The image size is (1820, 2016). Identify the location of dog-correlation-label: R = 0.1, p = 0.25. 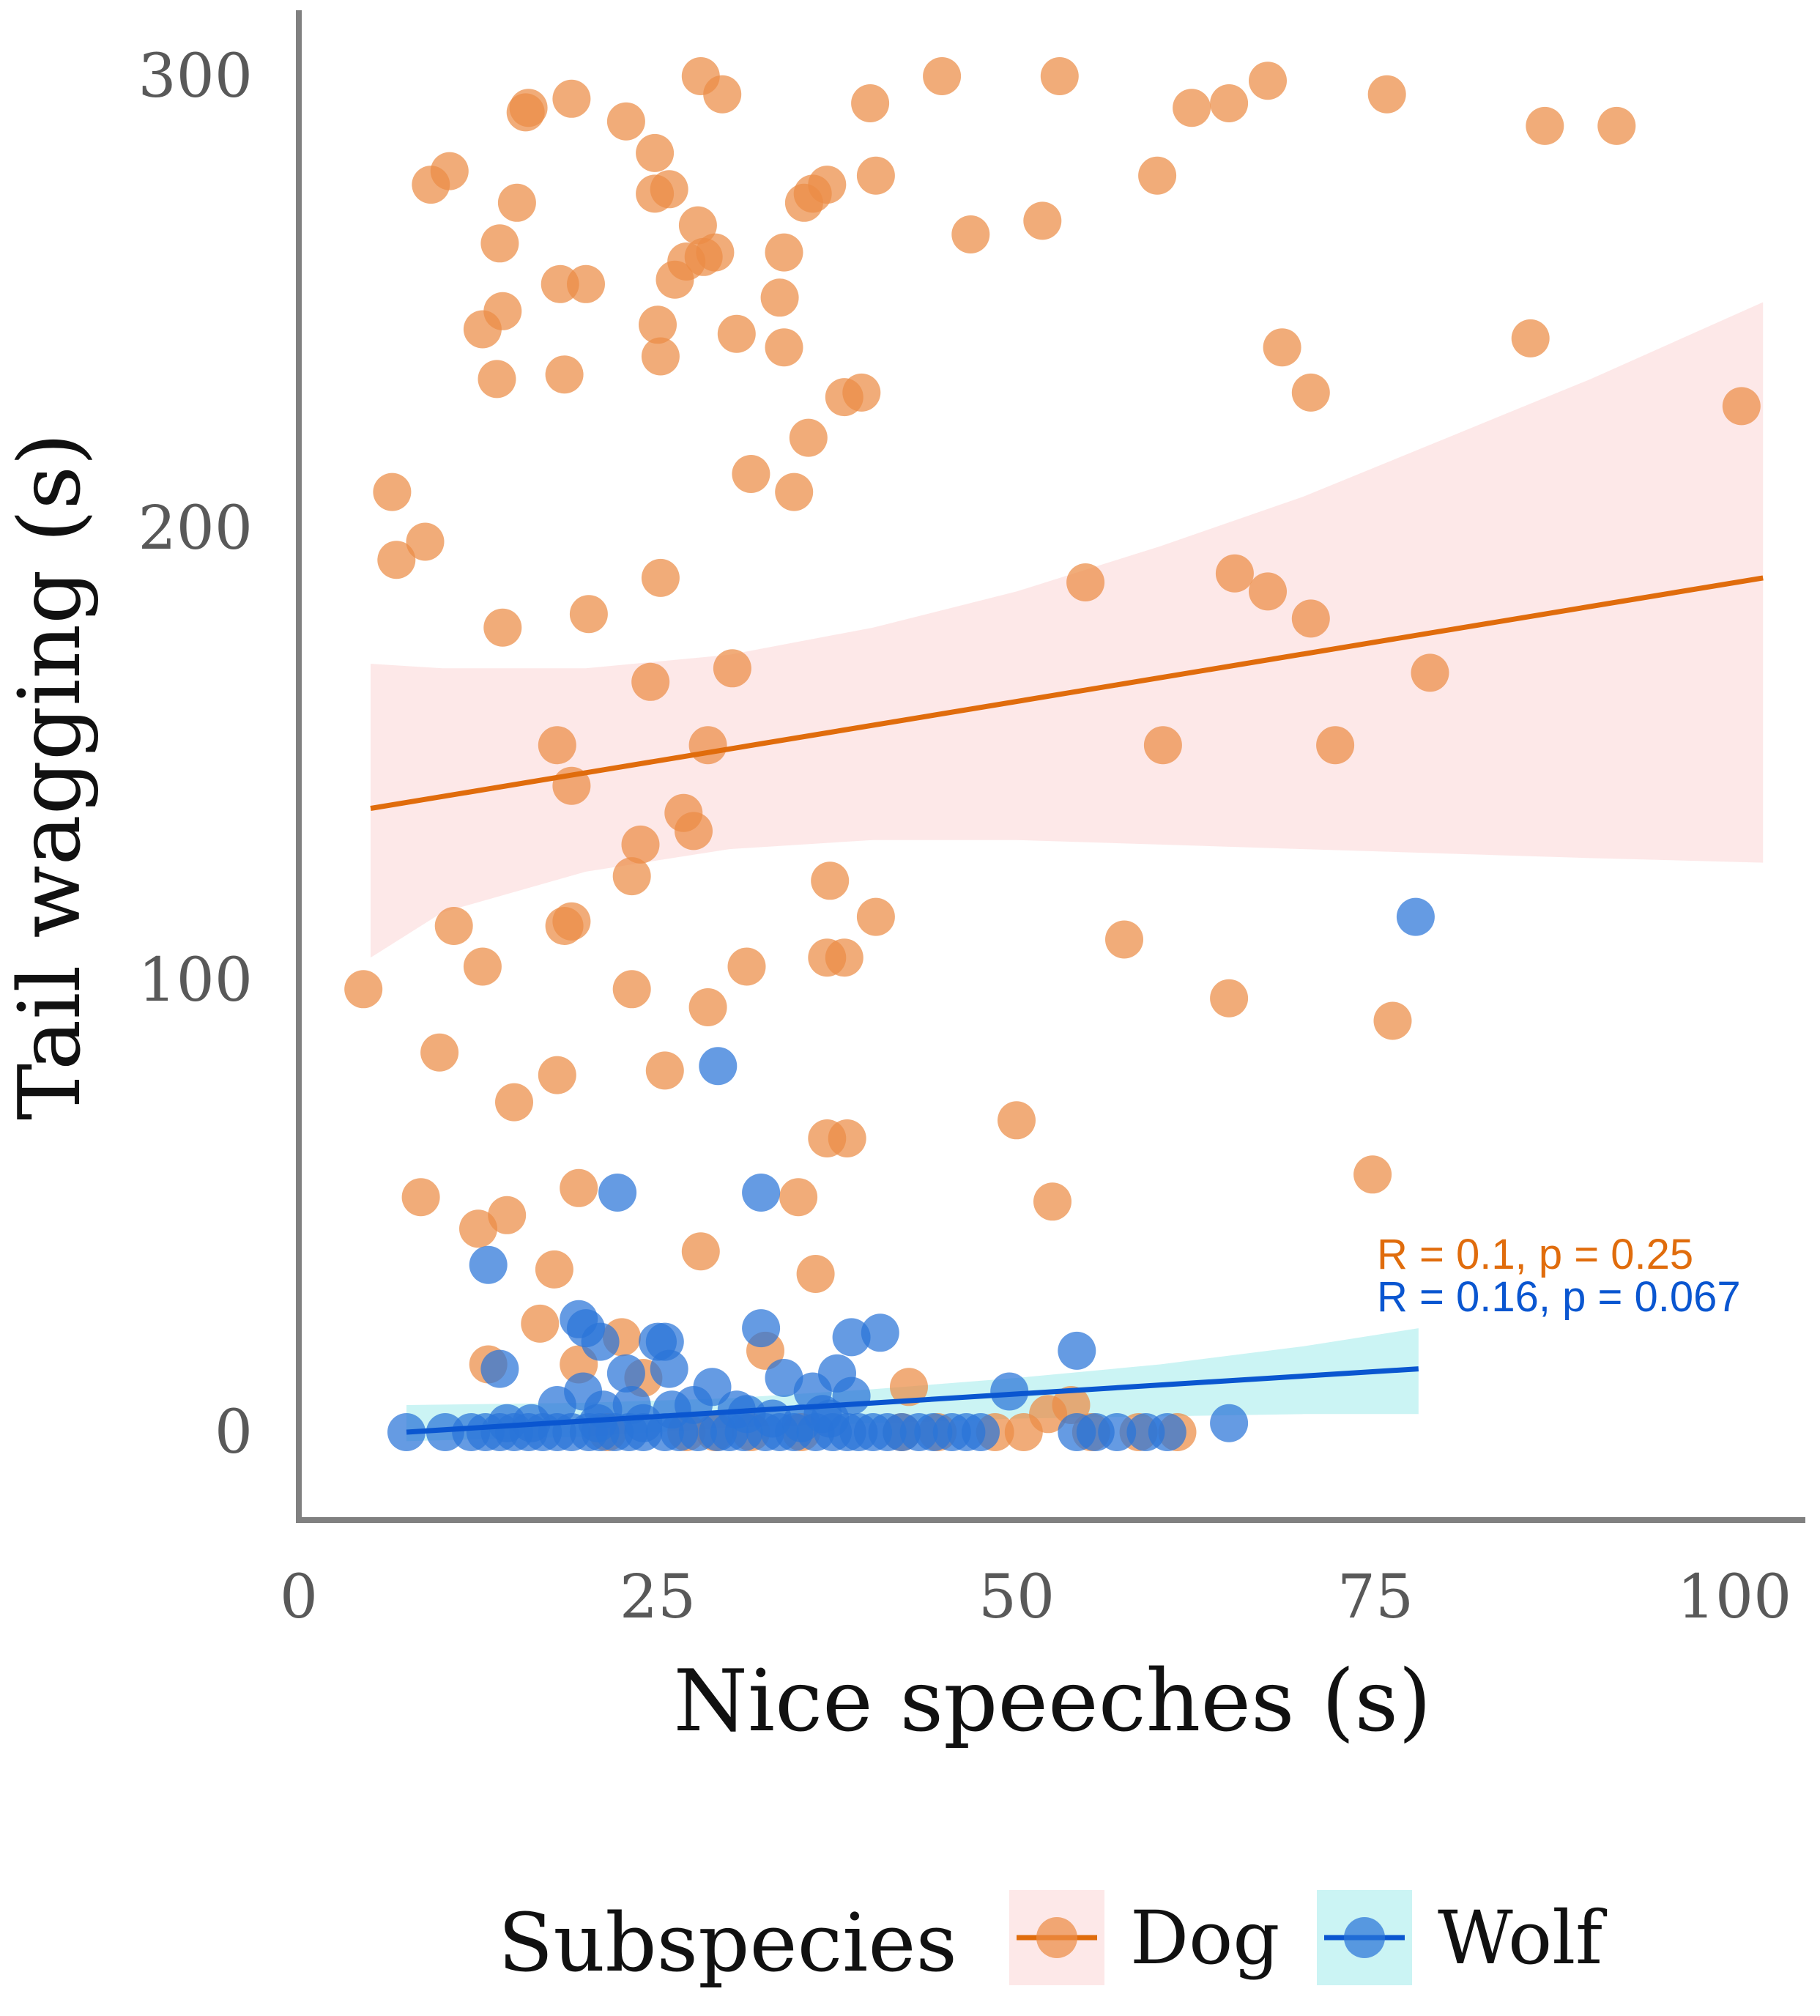
(1535, 1254).